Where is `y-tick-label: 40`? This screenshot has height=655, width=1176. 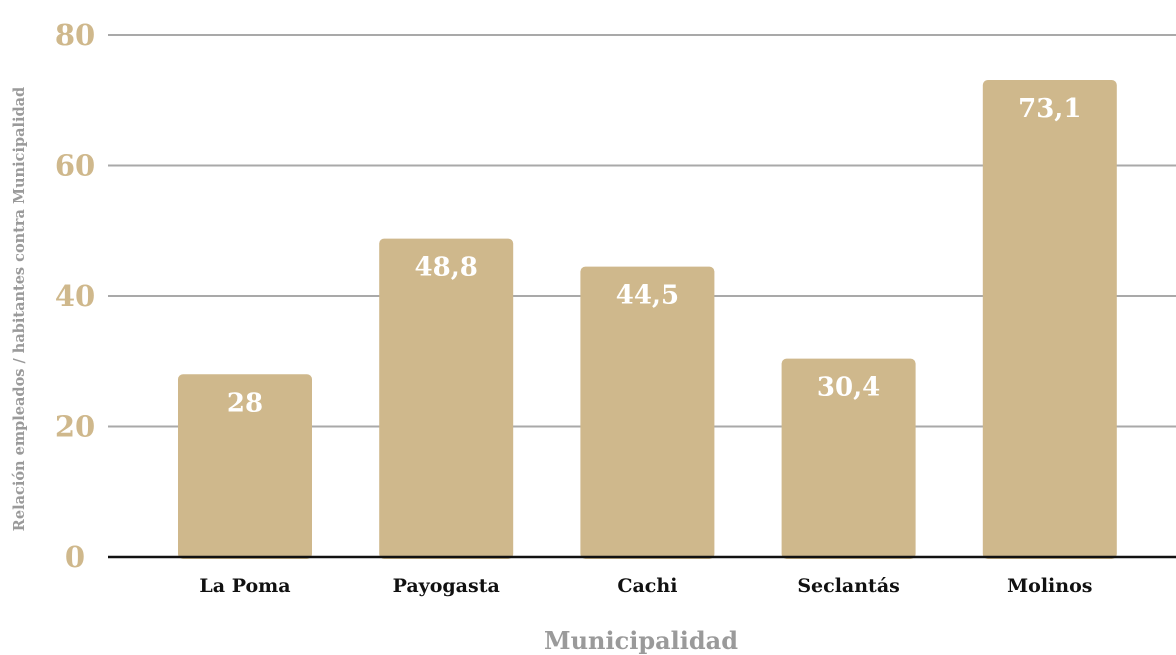
y-tick-label: 40 is located at coordinates (75, 296).